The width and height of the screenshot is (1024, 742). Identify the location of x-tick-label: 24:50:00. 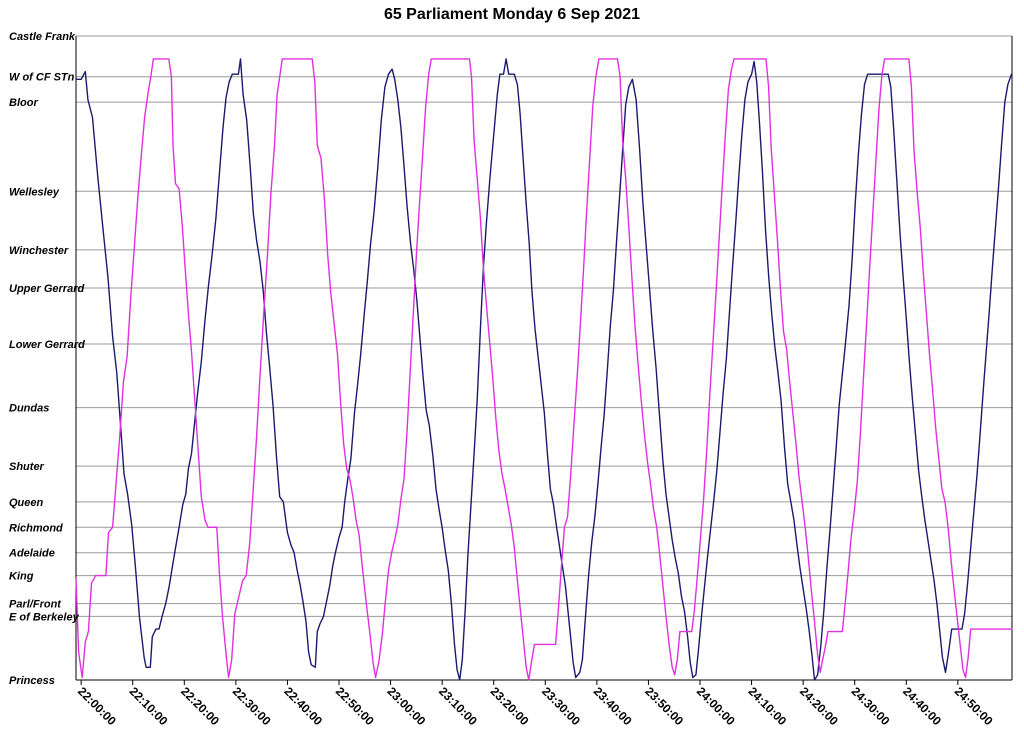
(974, 706).